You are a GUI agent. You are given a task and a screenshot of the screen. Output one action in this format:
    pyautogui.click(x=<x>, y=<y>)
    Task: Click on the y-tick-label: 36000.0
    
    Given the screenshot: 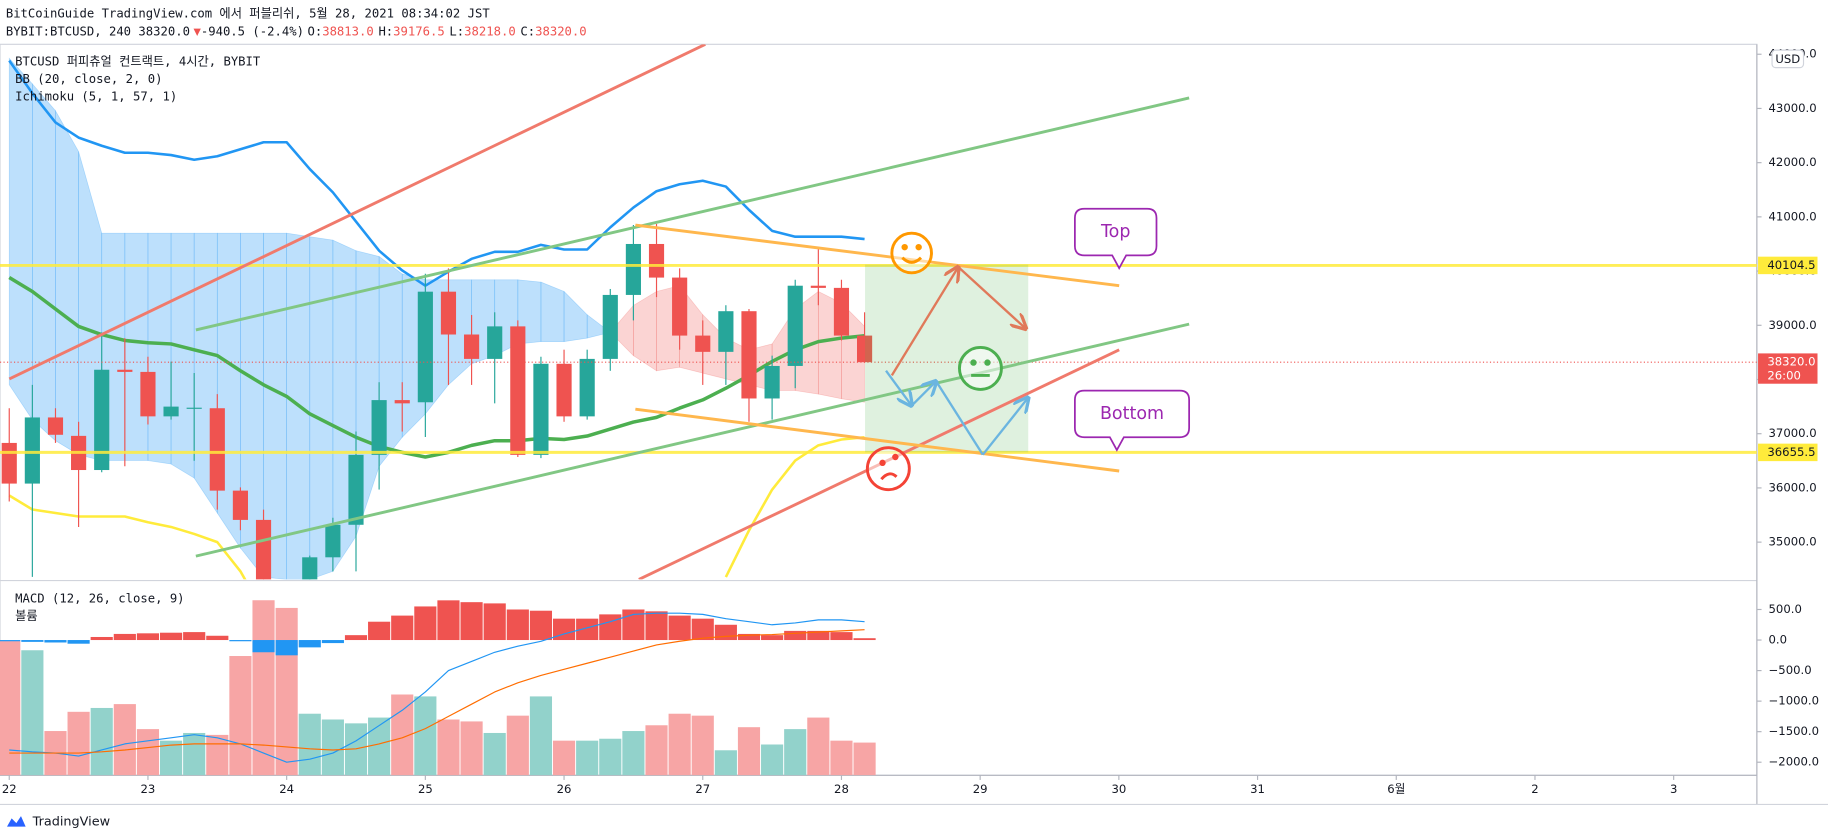 What is the action you would take?
    pyautogui.click(x=1793, y=487)
    